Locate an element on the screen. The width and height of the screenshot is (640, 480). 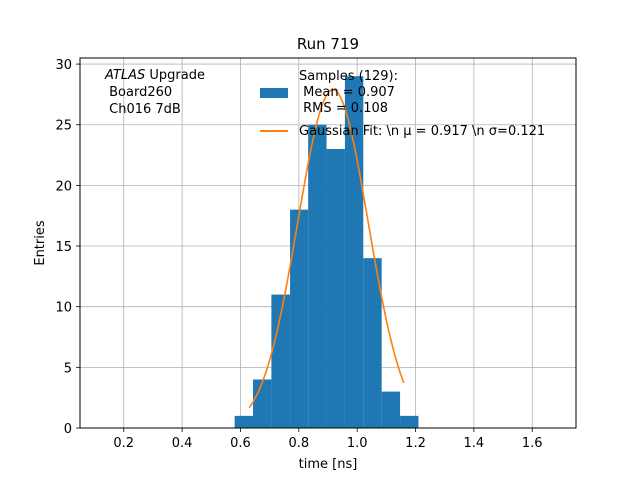
annotation-line-1: ATLAS Upgrade is located at coordinates (154, 75).